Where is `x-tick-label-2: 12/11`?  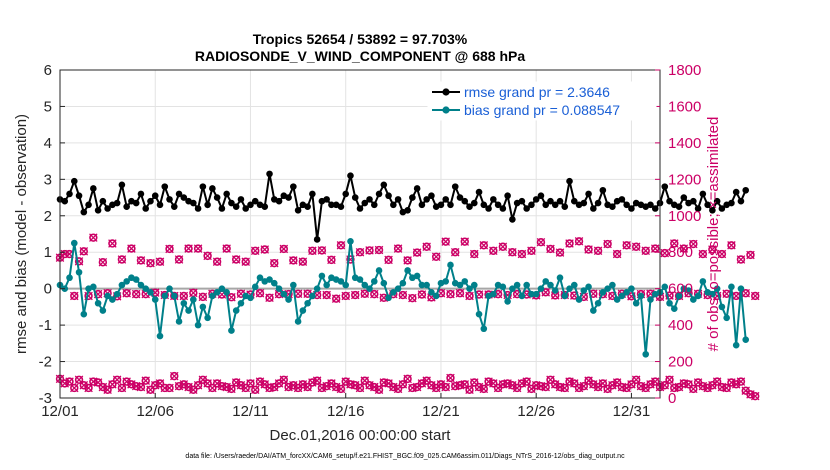 x-tick-label-2: 12/11 is located at coordinates (250, 411).